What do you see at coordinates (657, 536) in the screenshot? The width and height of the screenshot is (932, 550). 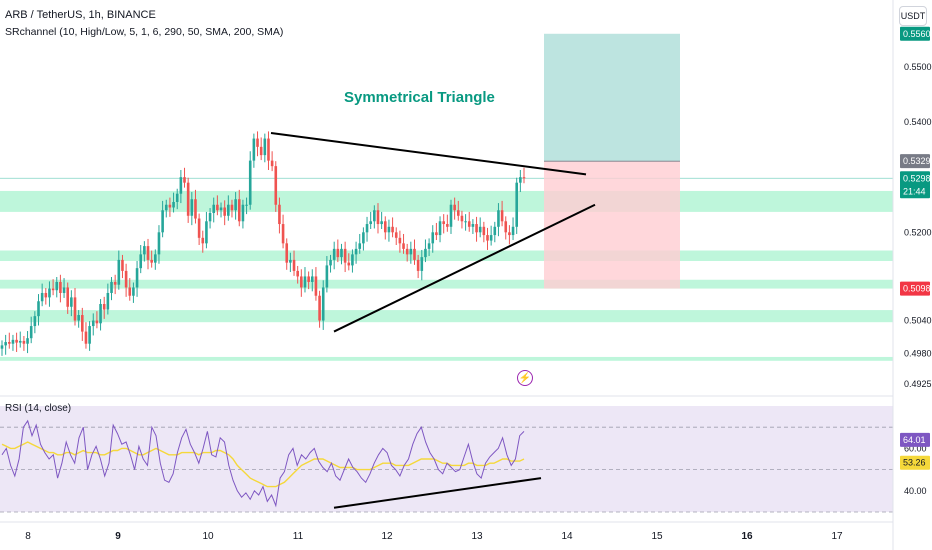 I see `time-tick-label: 15` at bounding box center [657, 536].